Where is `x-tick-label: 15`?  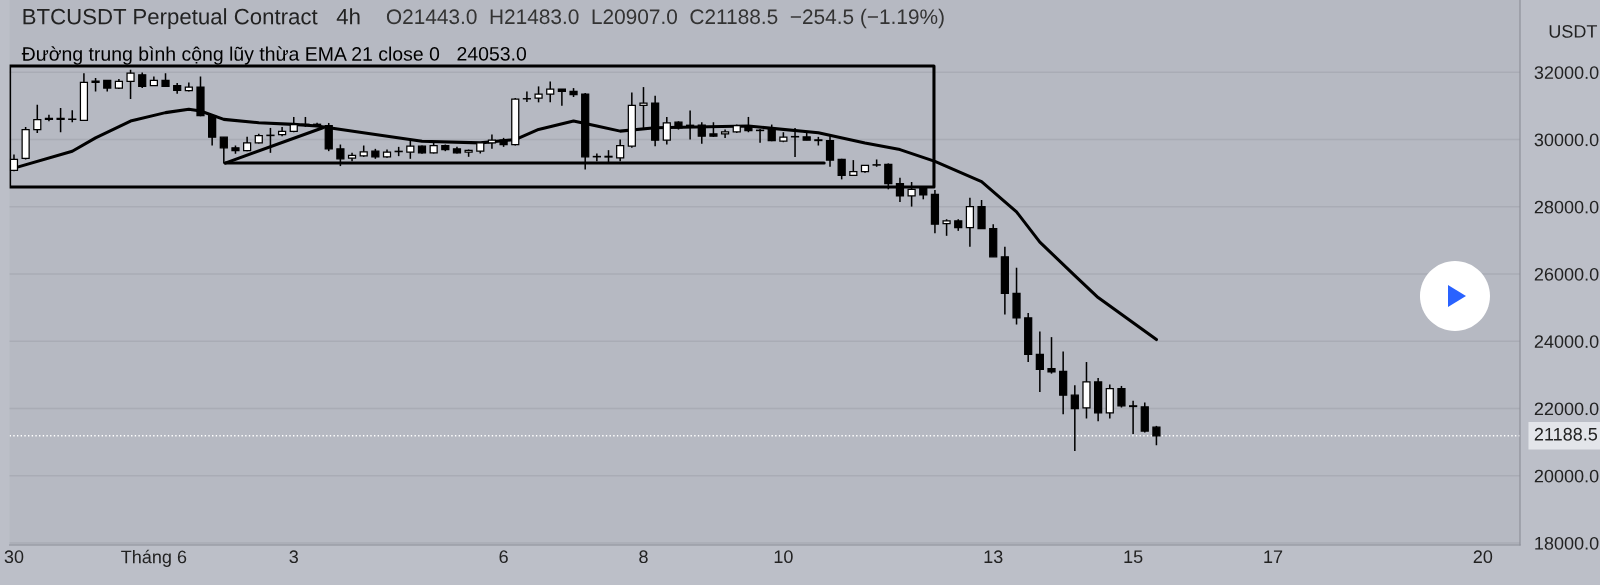 x-tick-label: 15 is located at coordinates (1133, 557).